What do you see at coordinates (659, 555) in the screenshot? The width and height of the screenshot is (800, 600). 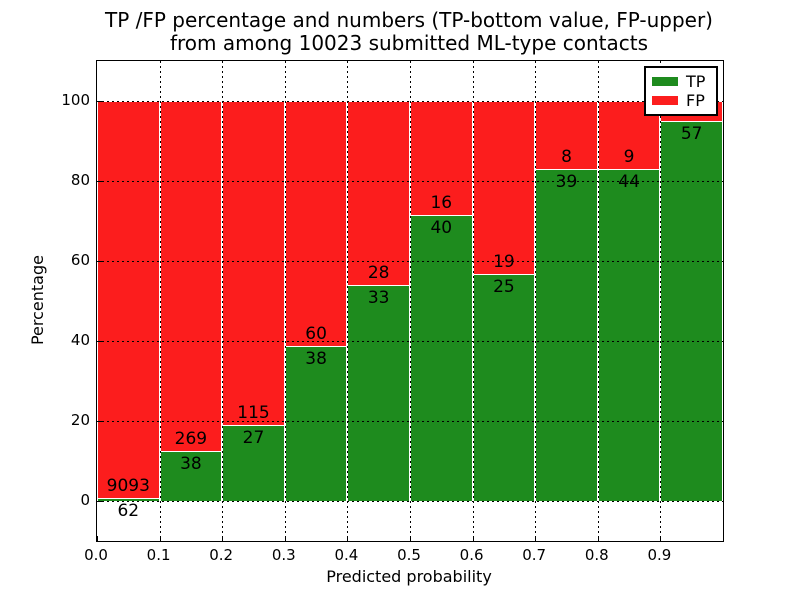 I see `x-tick-label-0.9: 0.9` at bounding box center [659, 555].